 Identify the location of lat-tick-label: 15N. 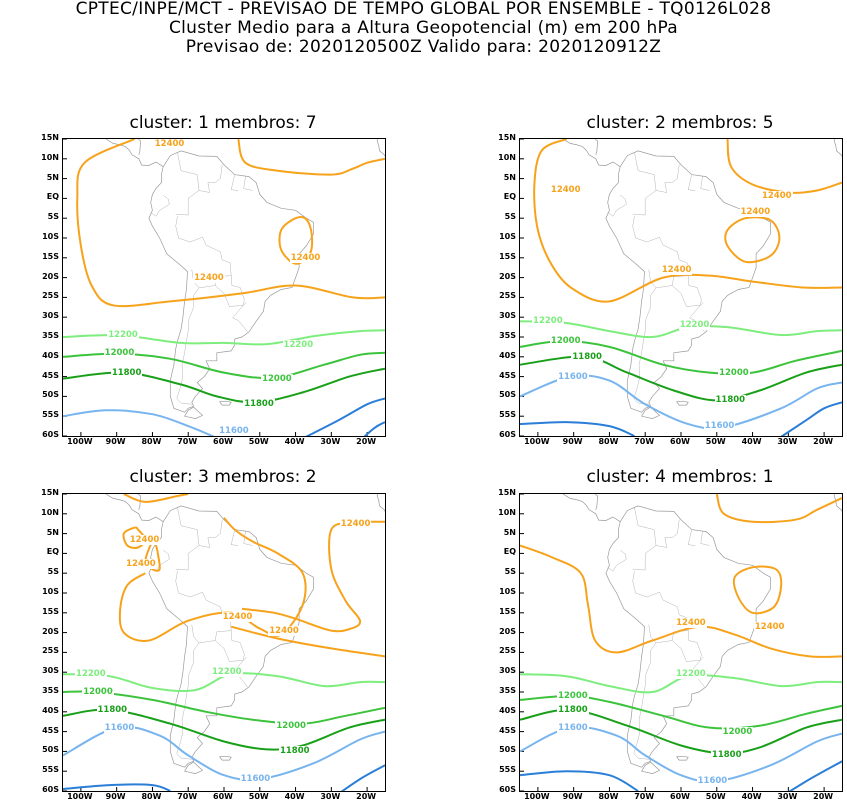
(507, 492).